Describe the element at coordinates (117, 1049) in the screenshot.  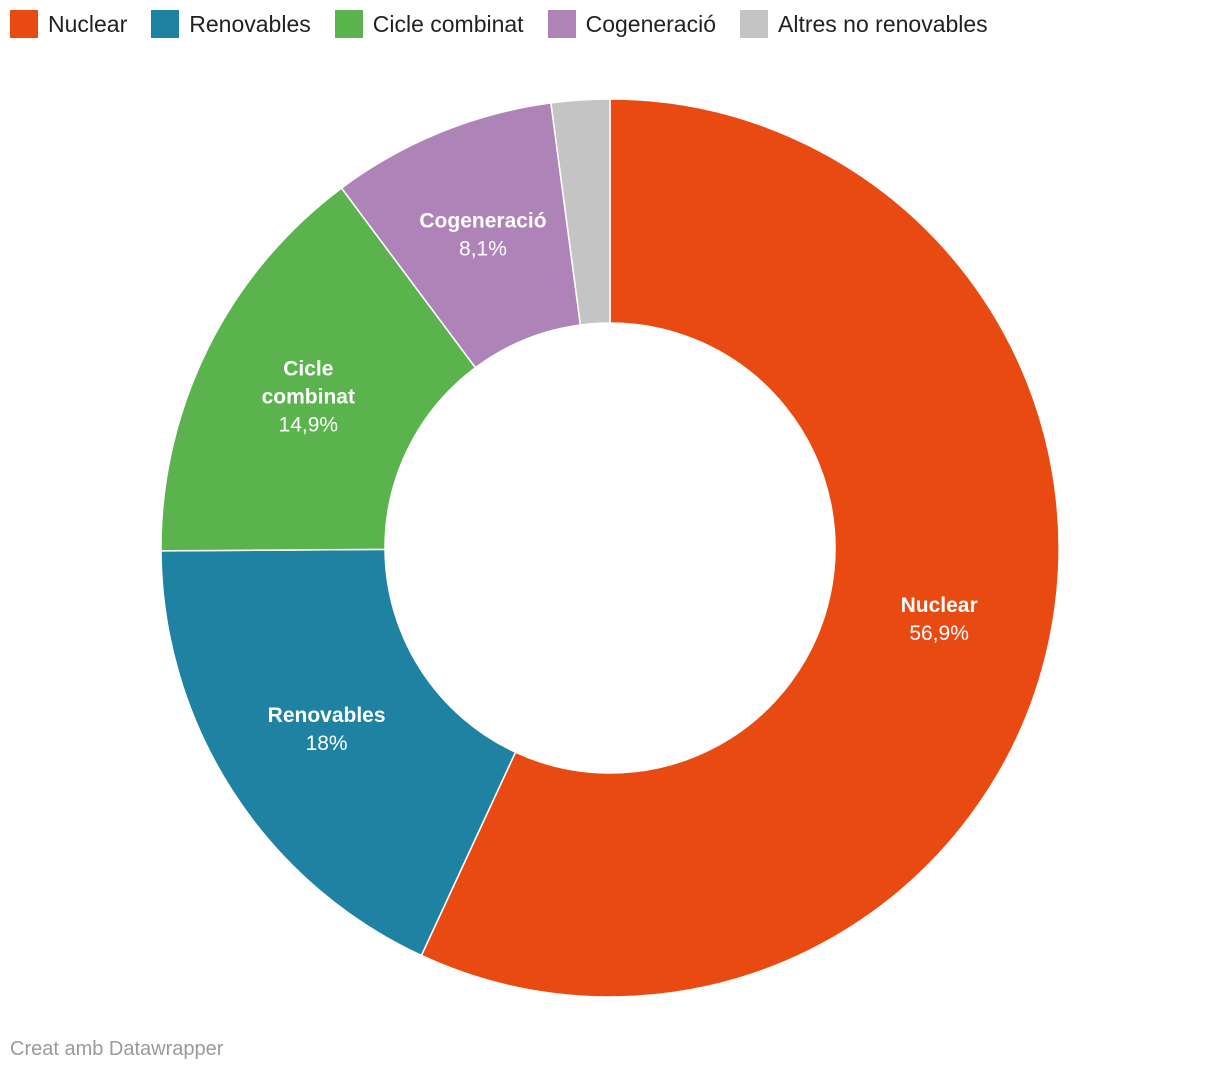
I see `footer-credit: Creat amb Datawrapper` at that location.